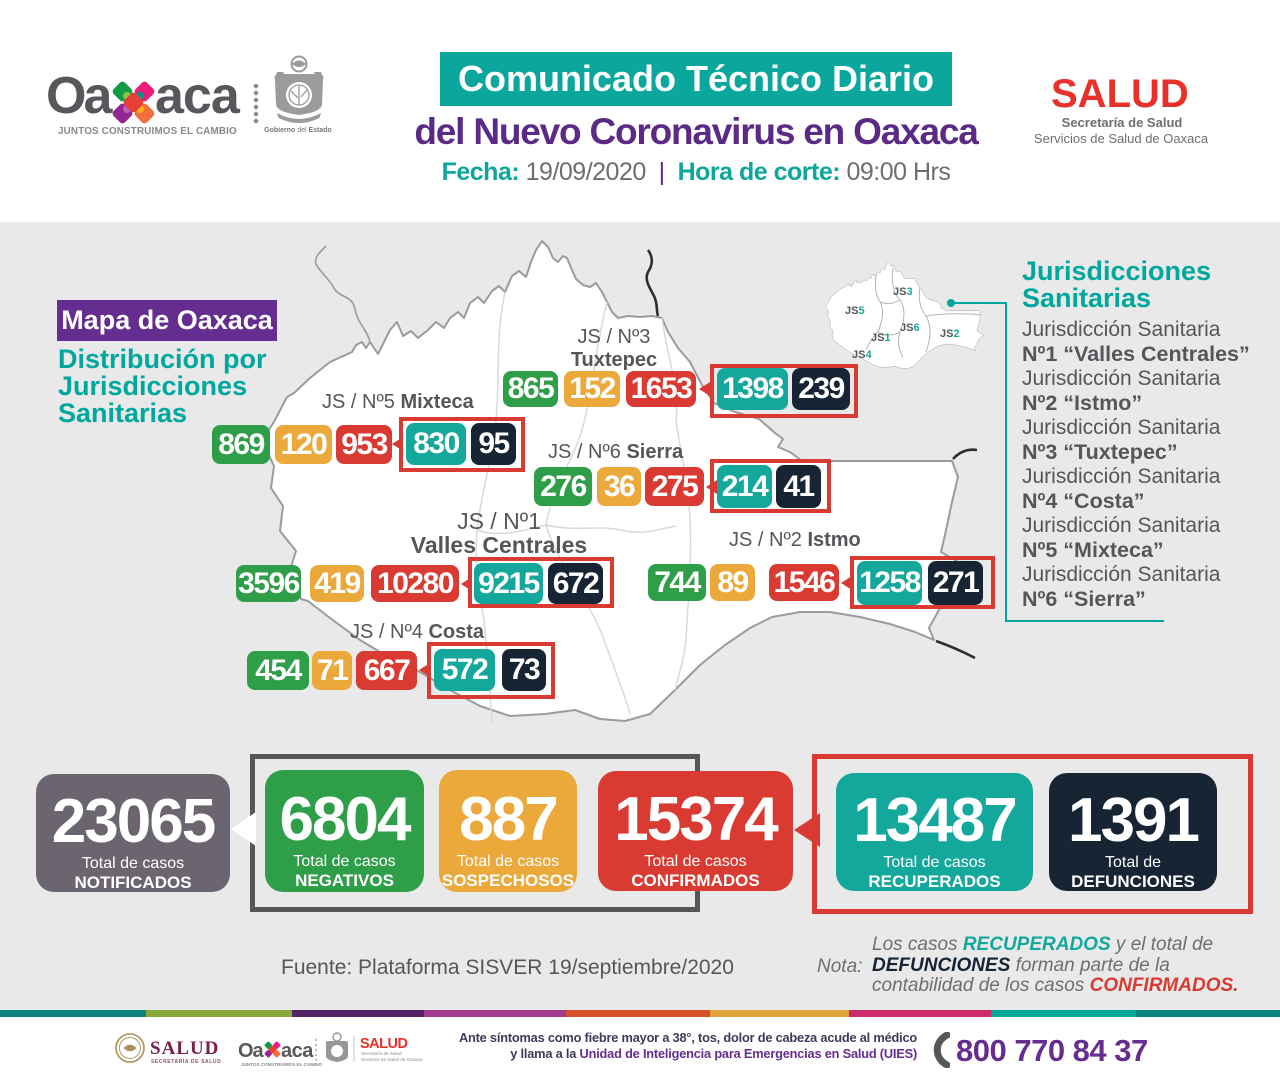 This screenshot has height=1082, width=1280. Describe the element at coordinates (251, 1051) in the screenshot. I see `svg-text: Oa` at that location.